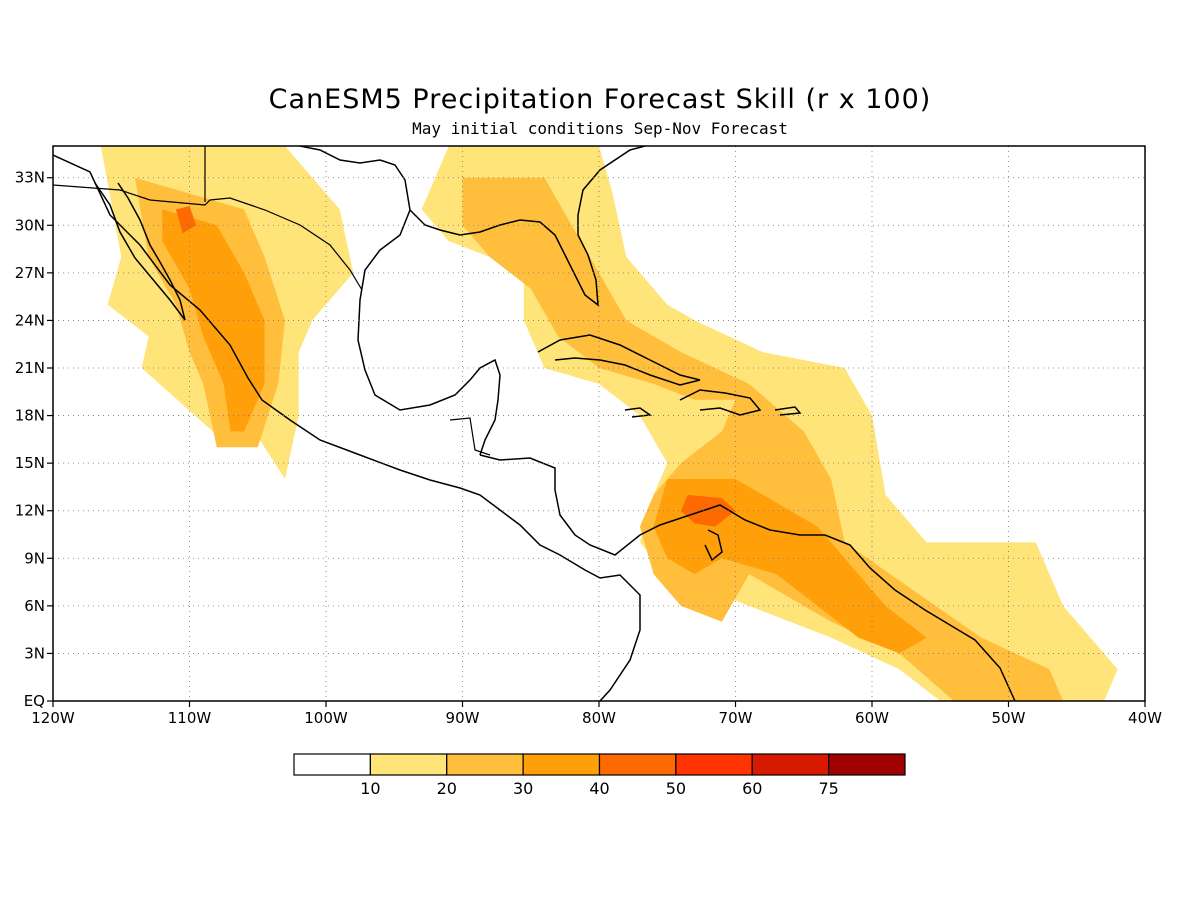  Describe the element at coordinates (34, 558) in the screenshot. I see `lat-tick-label: 9N` at that location.